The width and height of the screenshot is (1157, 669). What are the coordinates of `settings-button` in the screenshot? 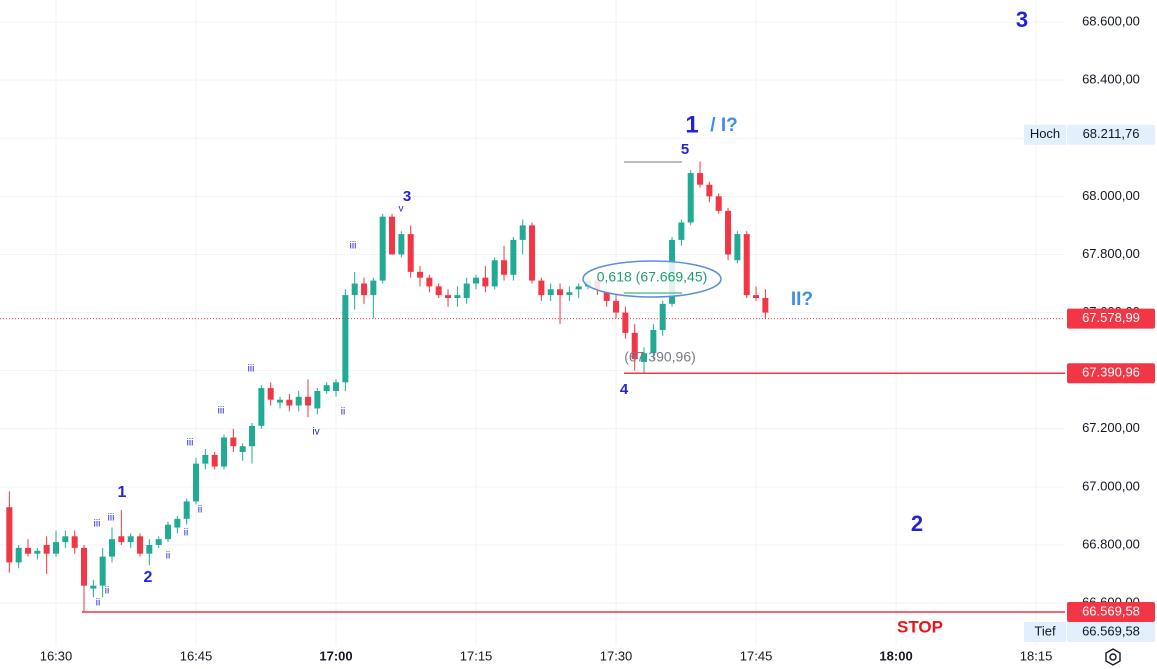 It's located at (1113, 657).